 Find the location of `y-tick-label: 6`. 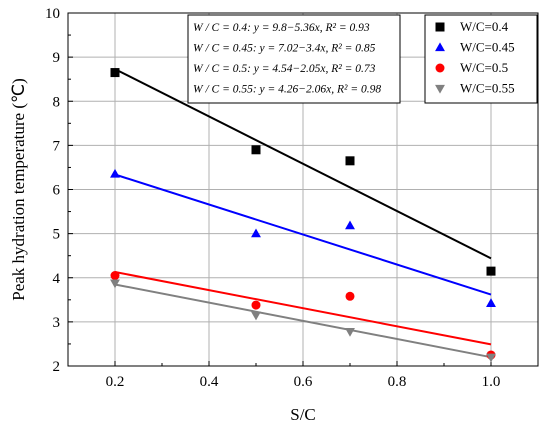

y-tick-label: 6 is located at coordinates (57, 191).